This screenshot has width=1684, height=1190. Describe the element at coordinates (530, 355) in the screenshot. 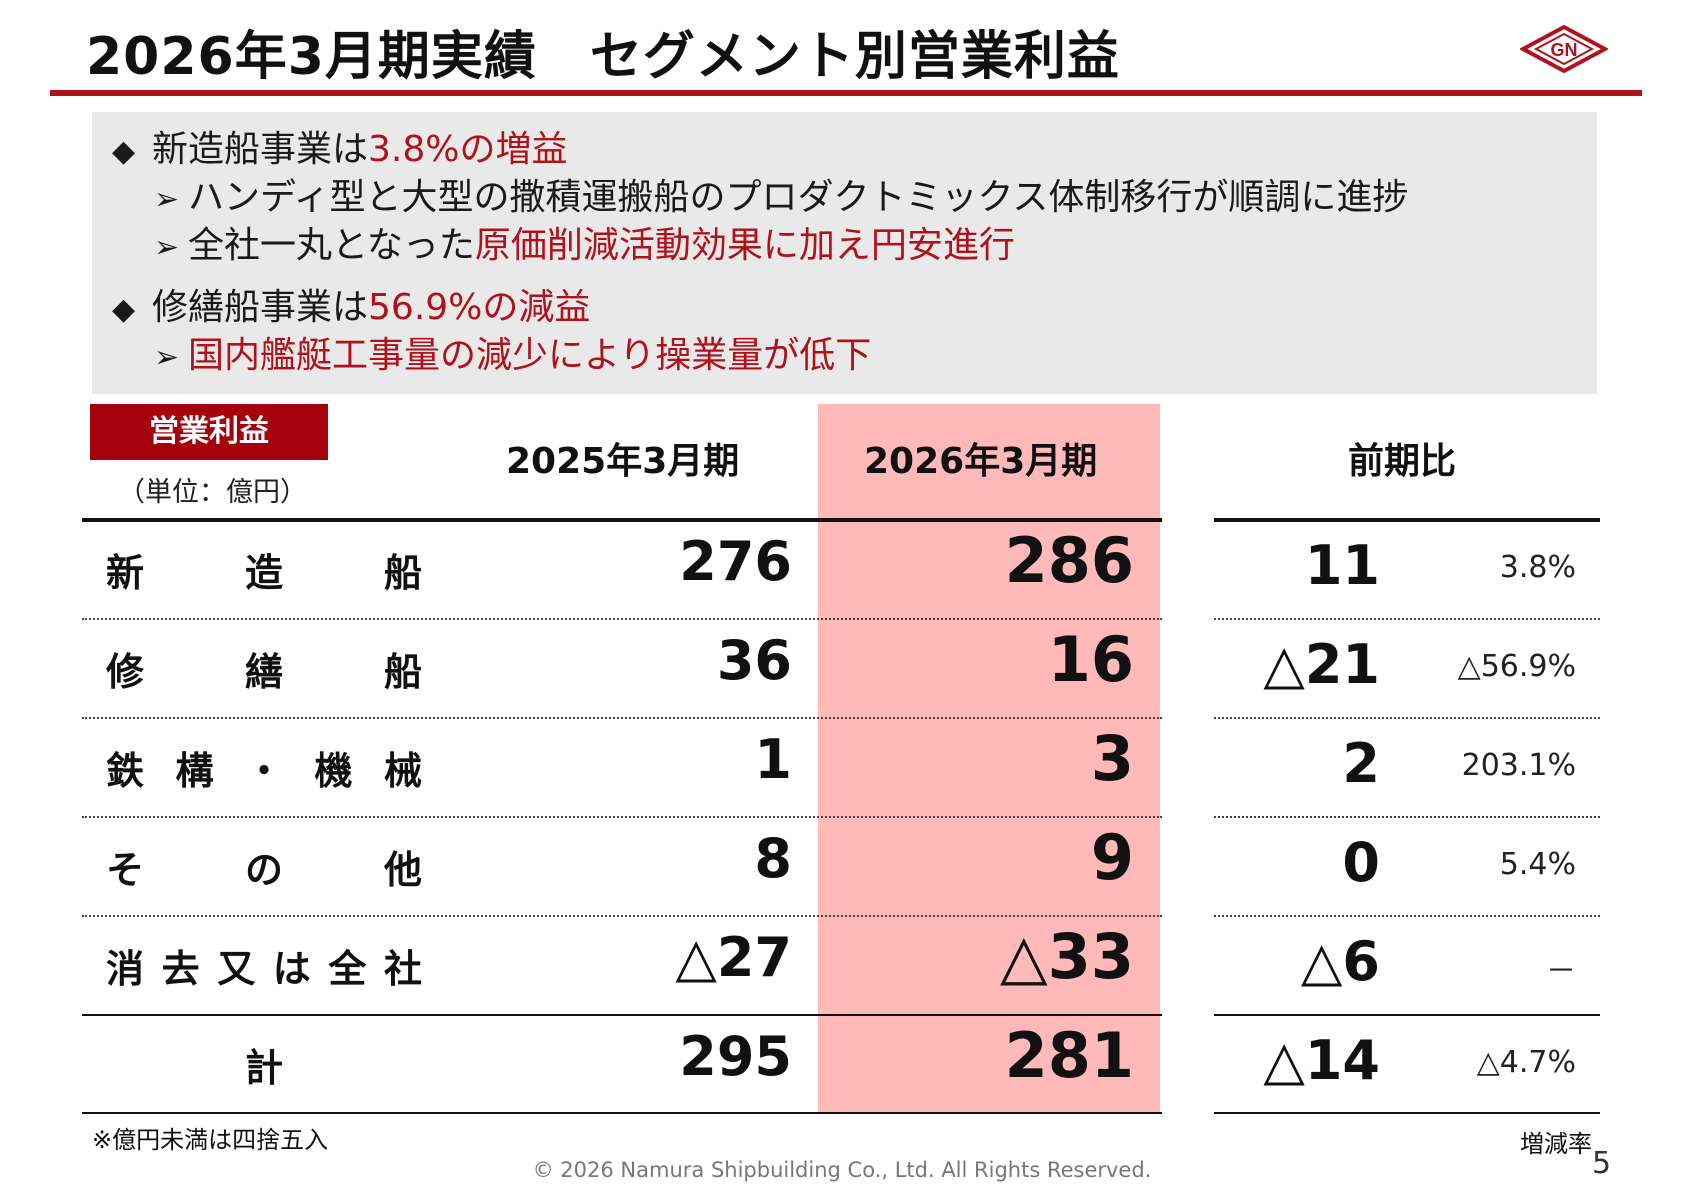

I see `summary-highlight: 国内艦艇工事量の減少により操業量が低下` at that location.